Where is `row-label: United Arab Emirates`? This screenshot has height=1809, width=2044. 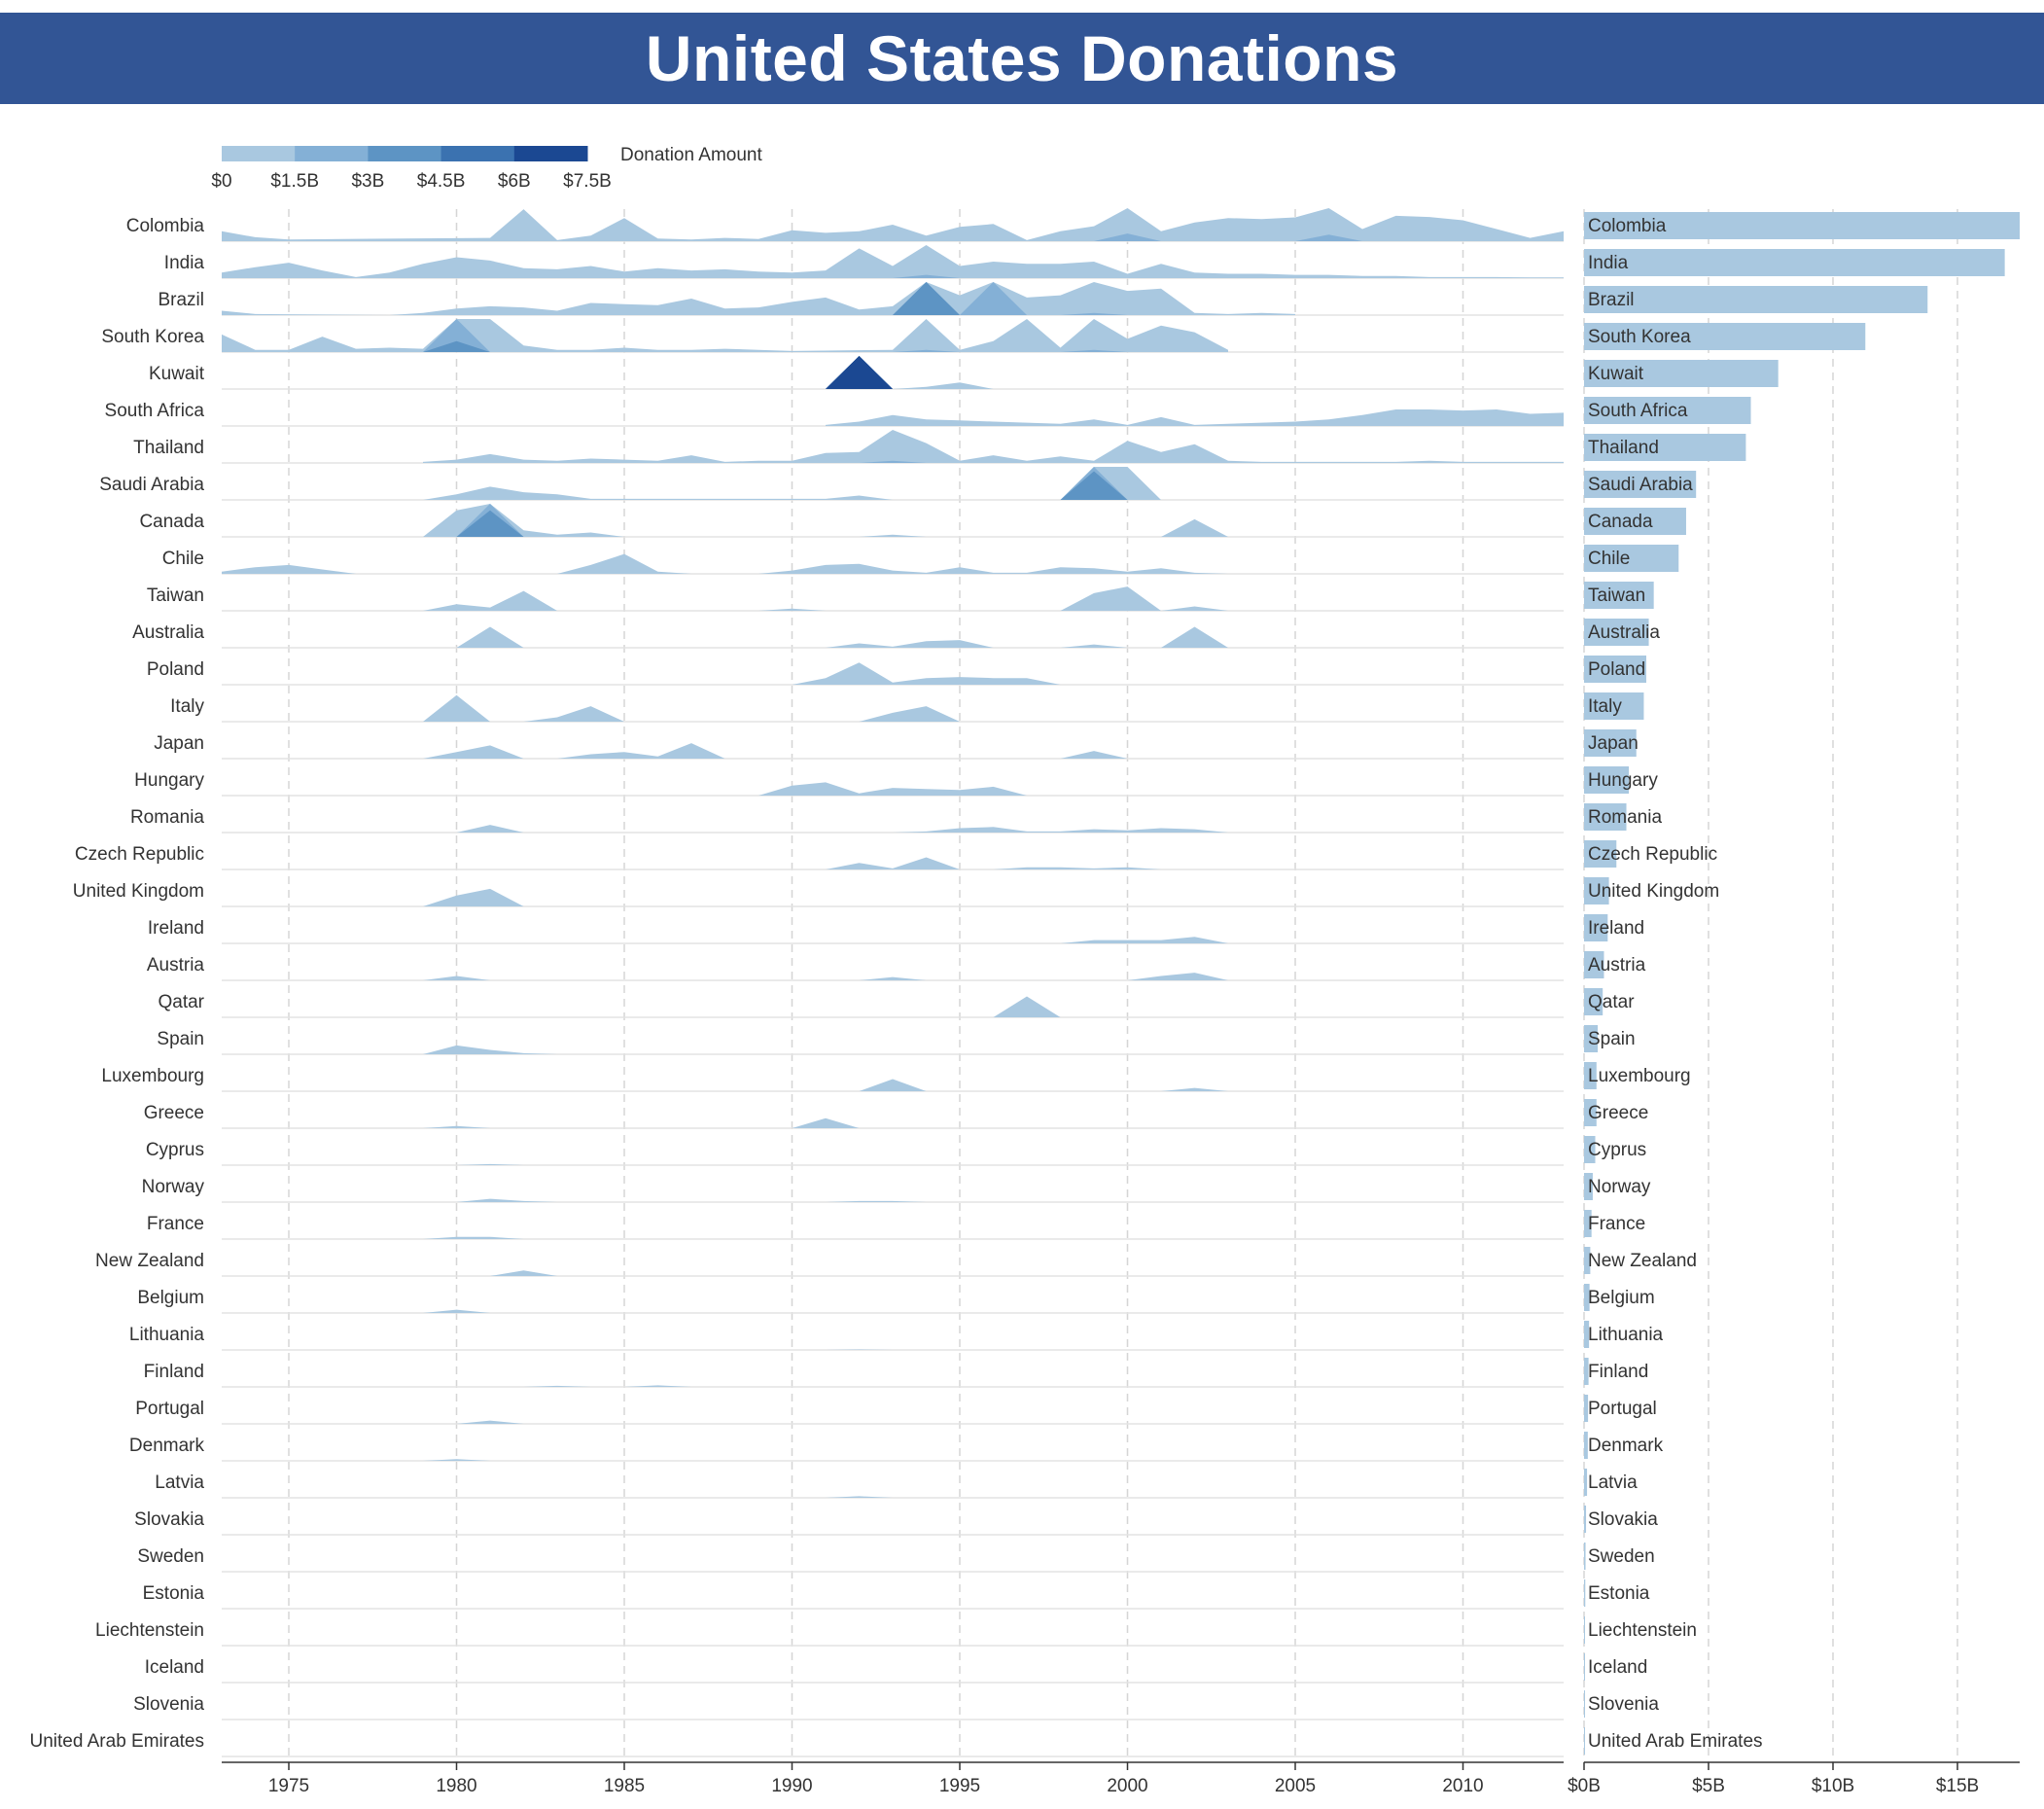
row-label: United Arab Emirates is located at coordinates (117, 1741).